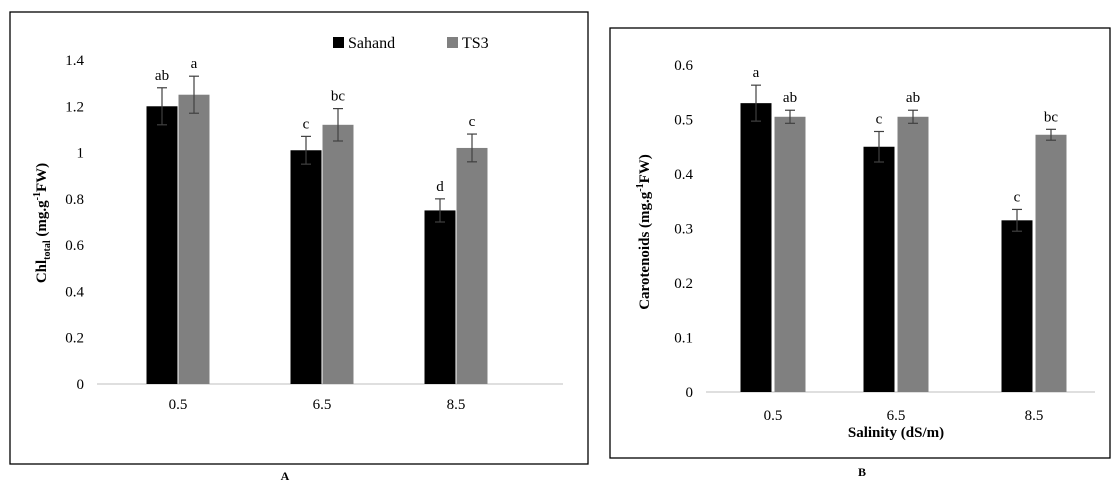 The width and height of the screenshot is (1112, 482). What do you see at coordinates (371, 43) in the screenshot?
I see `legend-label-sahand: Sahand` at bounding box center [371, 43].